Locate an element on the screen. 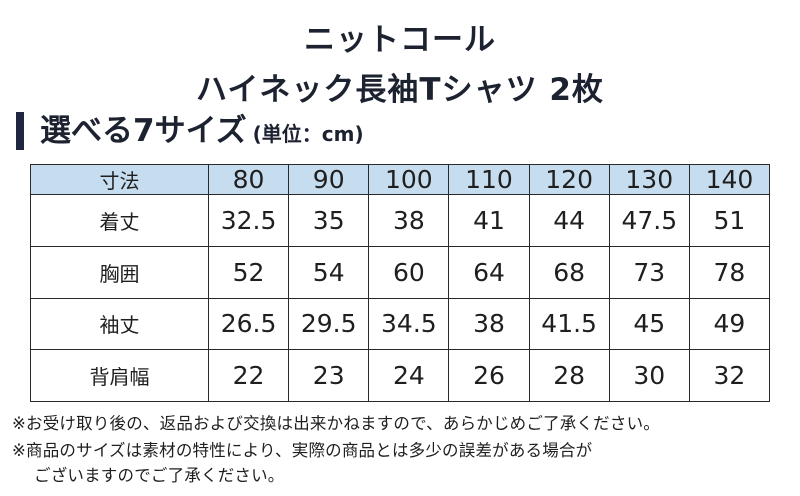 The height and width of the screenshot is (496, 800). size-column-header: 90 is located at coordinates (329, 179).